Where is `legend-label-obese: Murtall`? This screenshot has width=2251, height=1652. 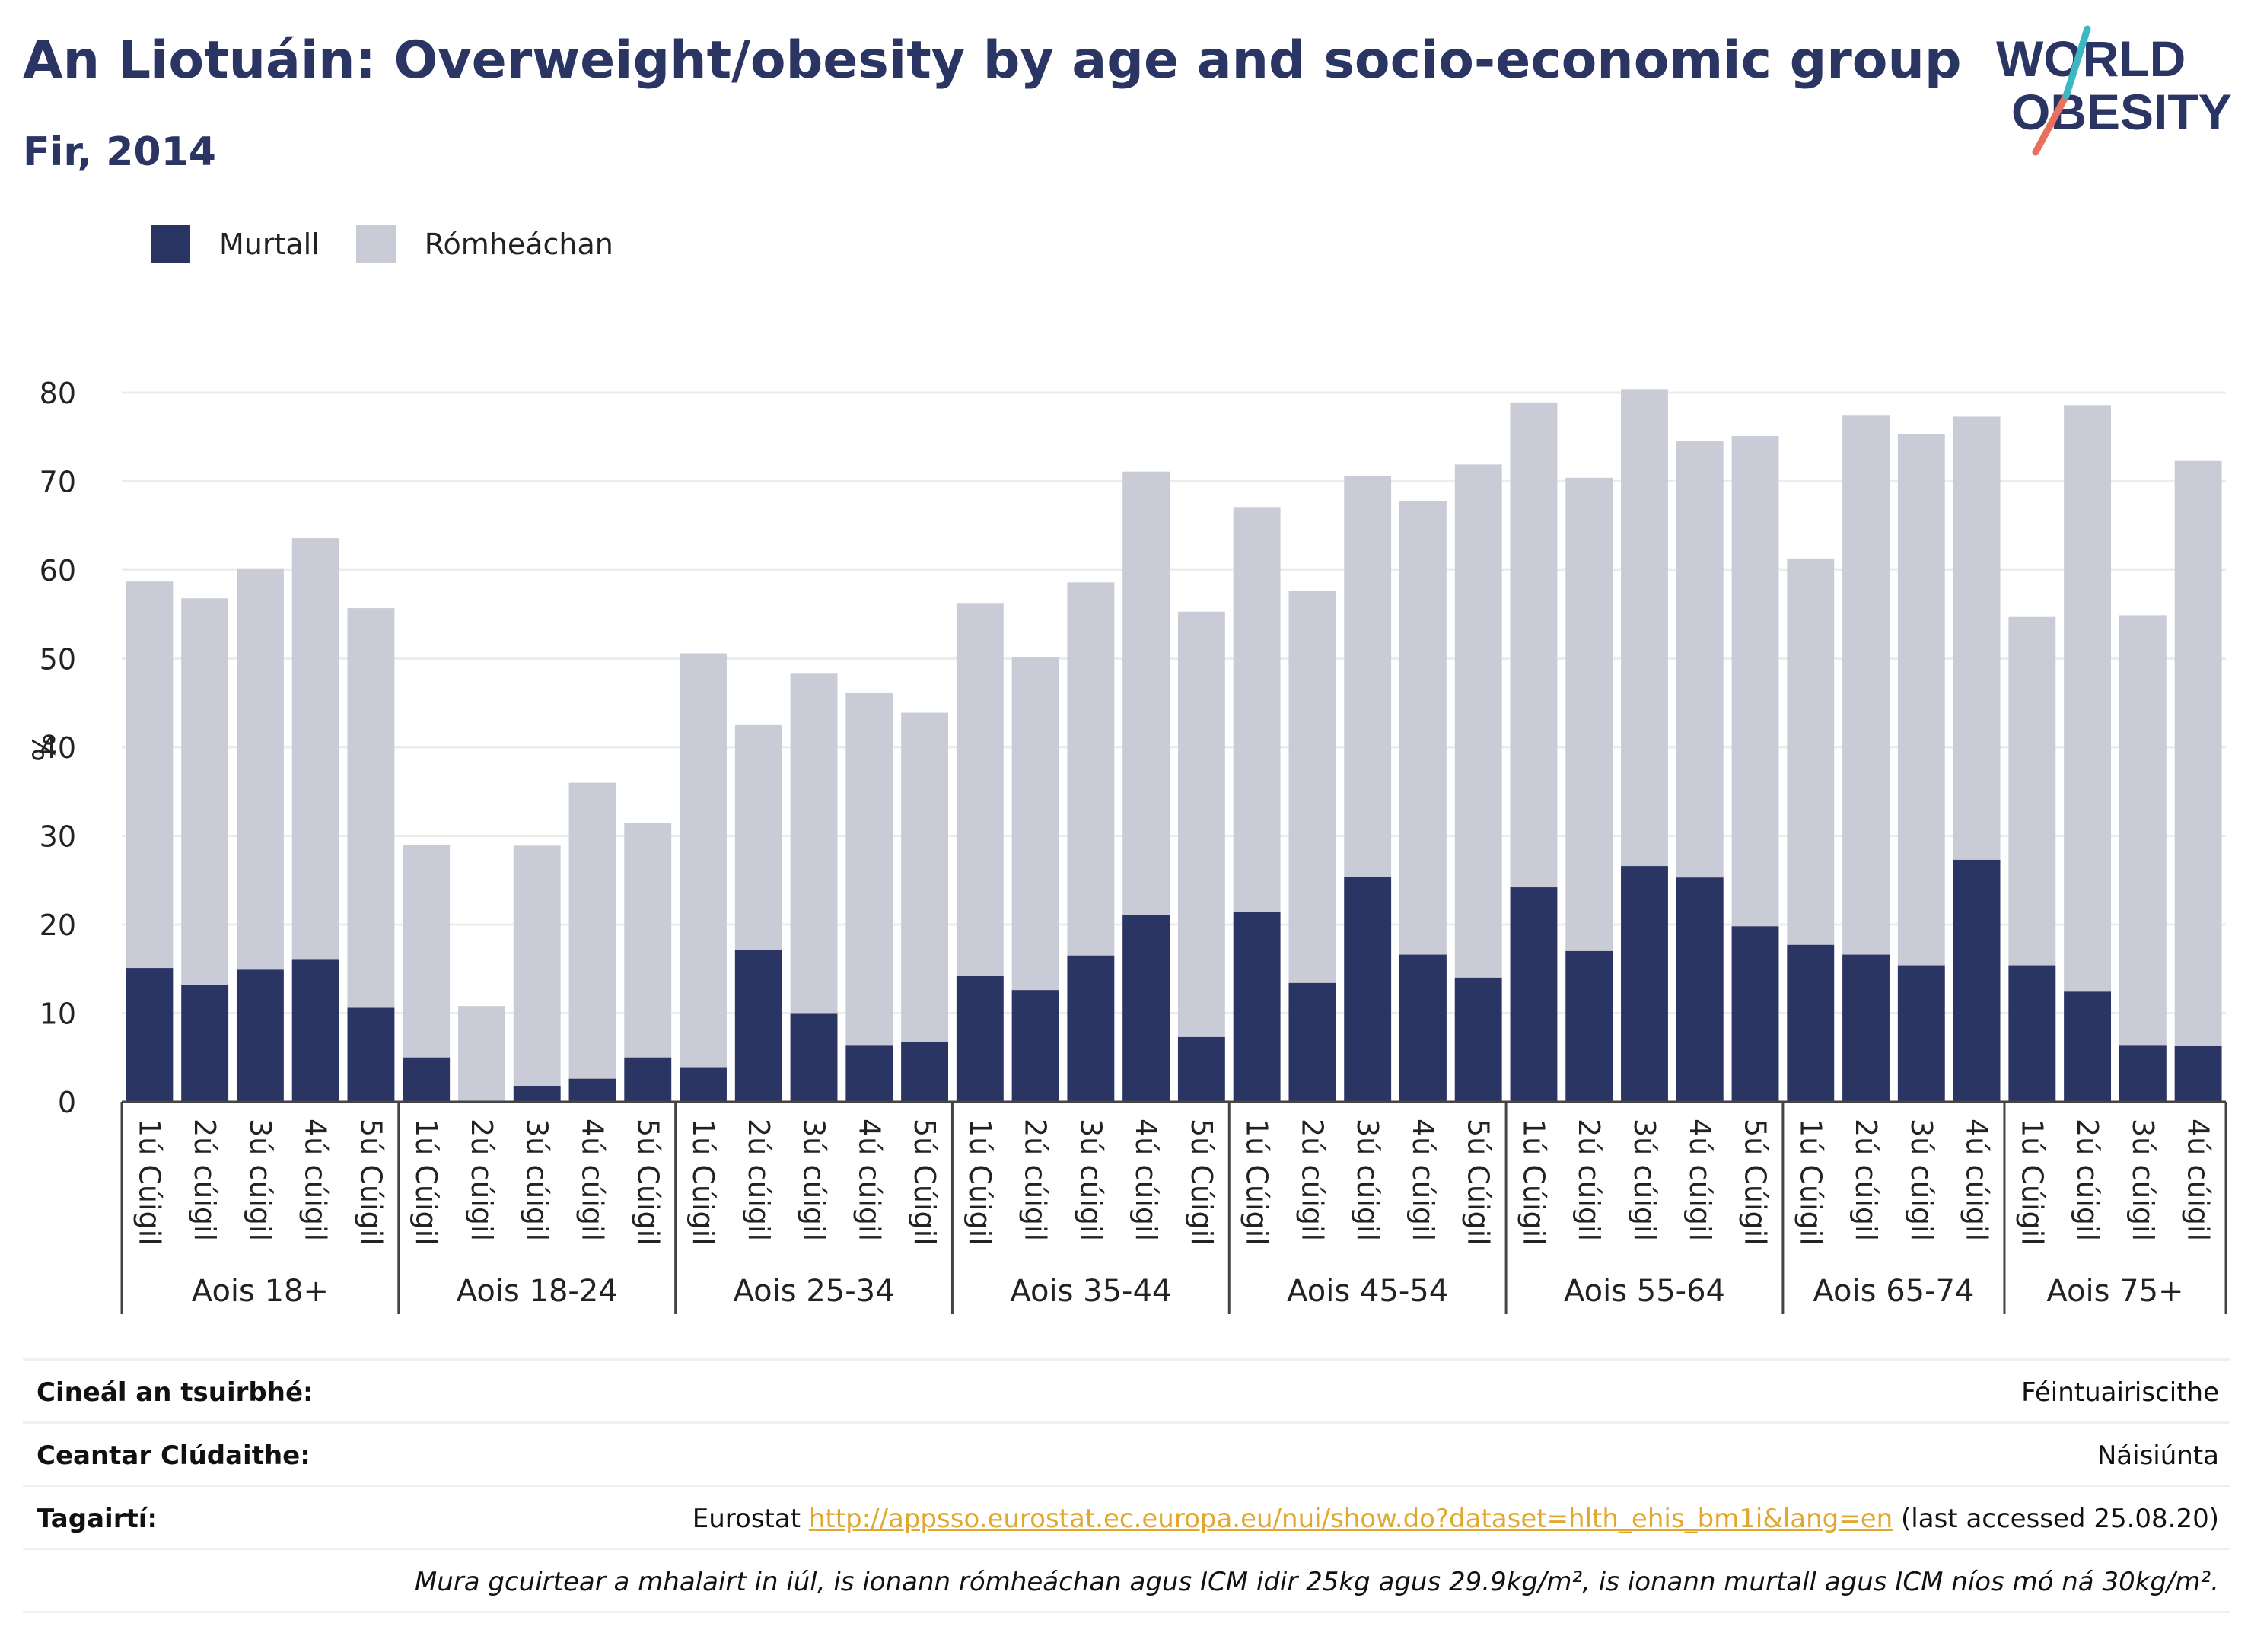 legend-label-obese: Murtall is located at coordinates (269, 244).